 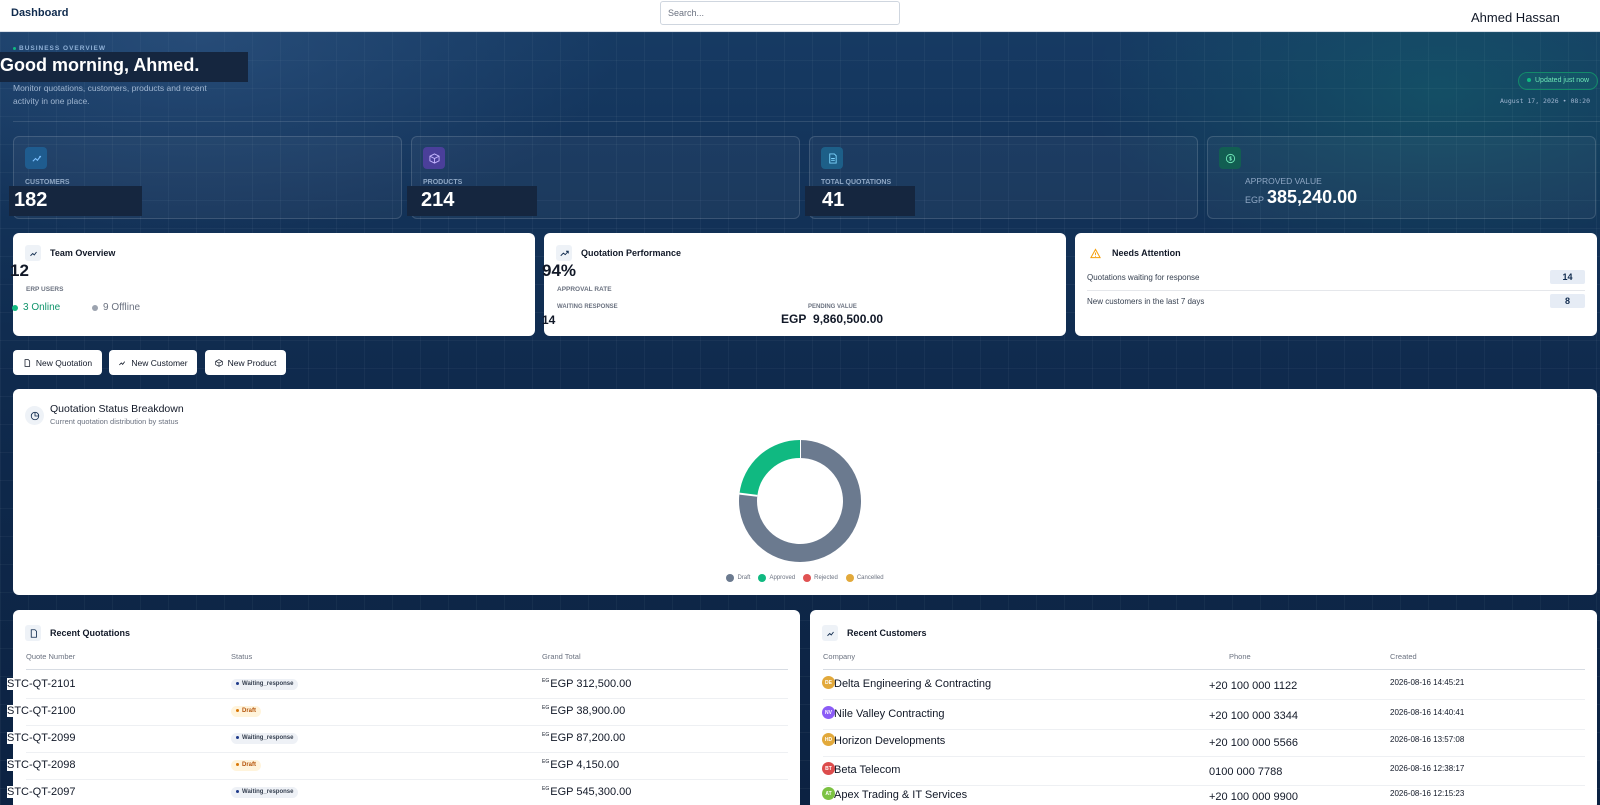 I want to click on card-title: Recent Quotations, so click(x=90, y=633).